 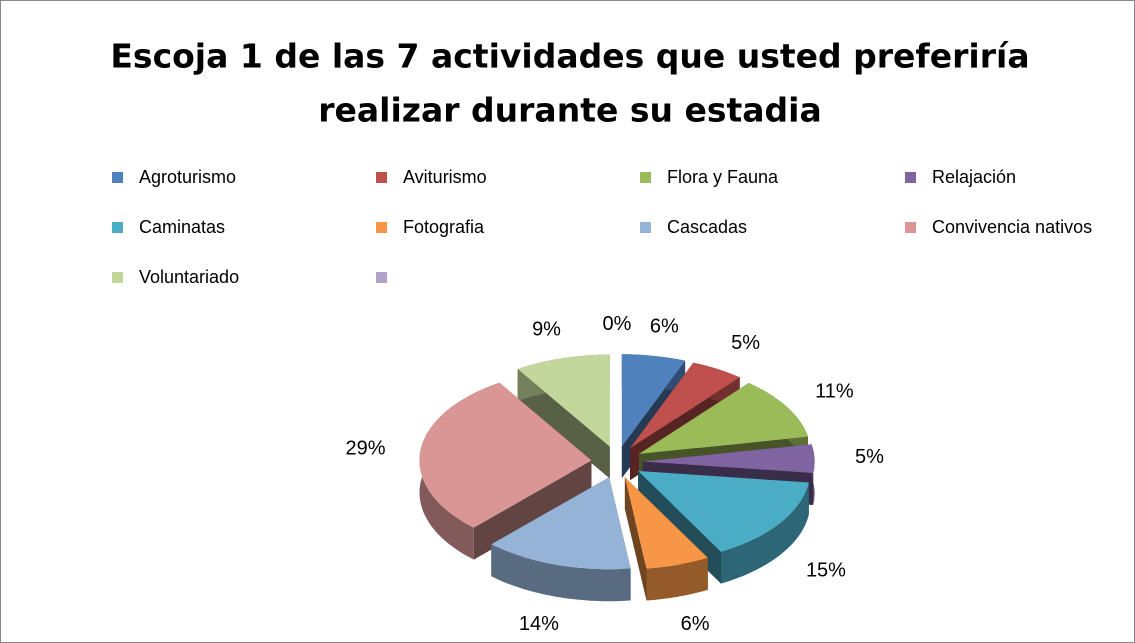 I want to click on data-label: 11%, so click(x=834, y=391).